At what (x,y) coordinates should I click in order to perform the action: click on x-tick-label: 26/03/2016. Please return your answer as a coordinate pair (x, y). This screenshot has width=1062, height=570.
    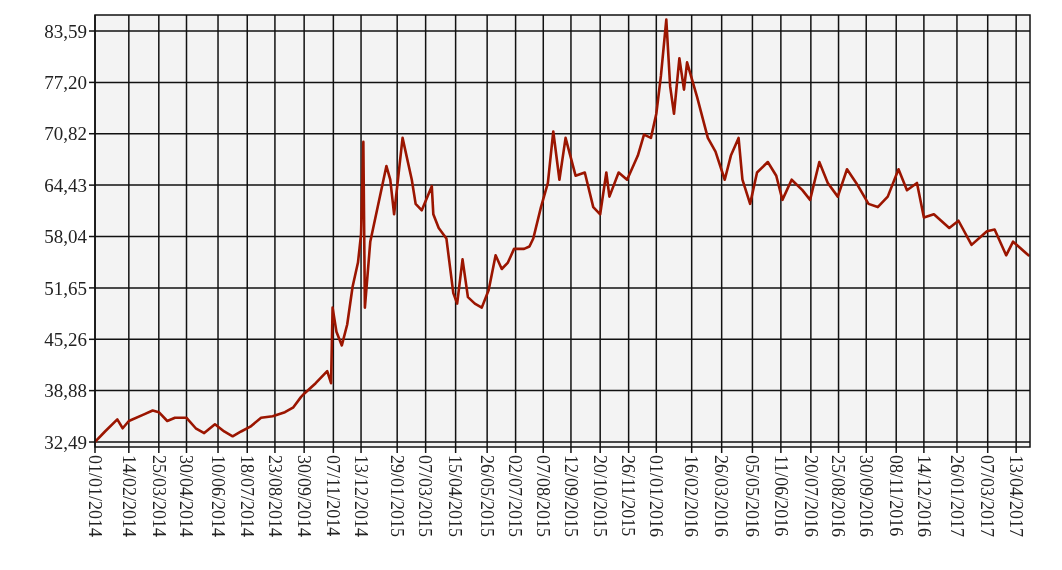
    Looking at the image, I should click on (721, 496).